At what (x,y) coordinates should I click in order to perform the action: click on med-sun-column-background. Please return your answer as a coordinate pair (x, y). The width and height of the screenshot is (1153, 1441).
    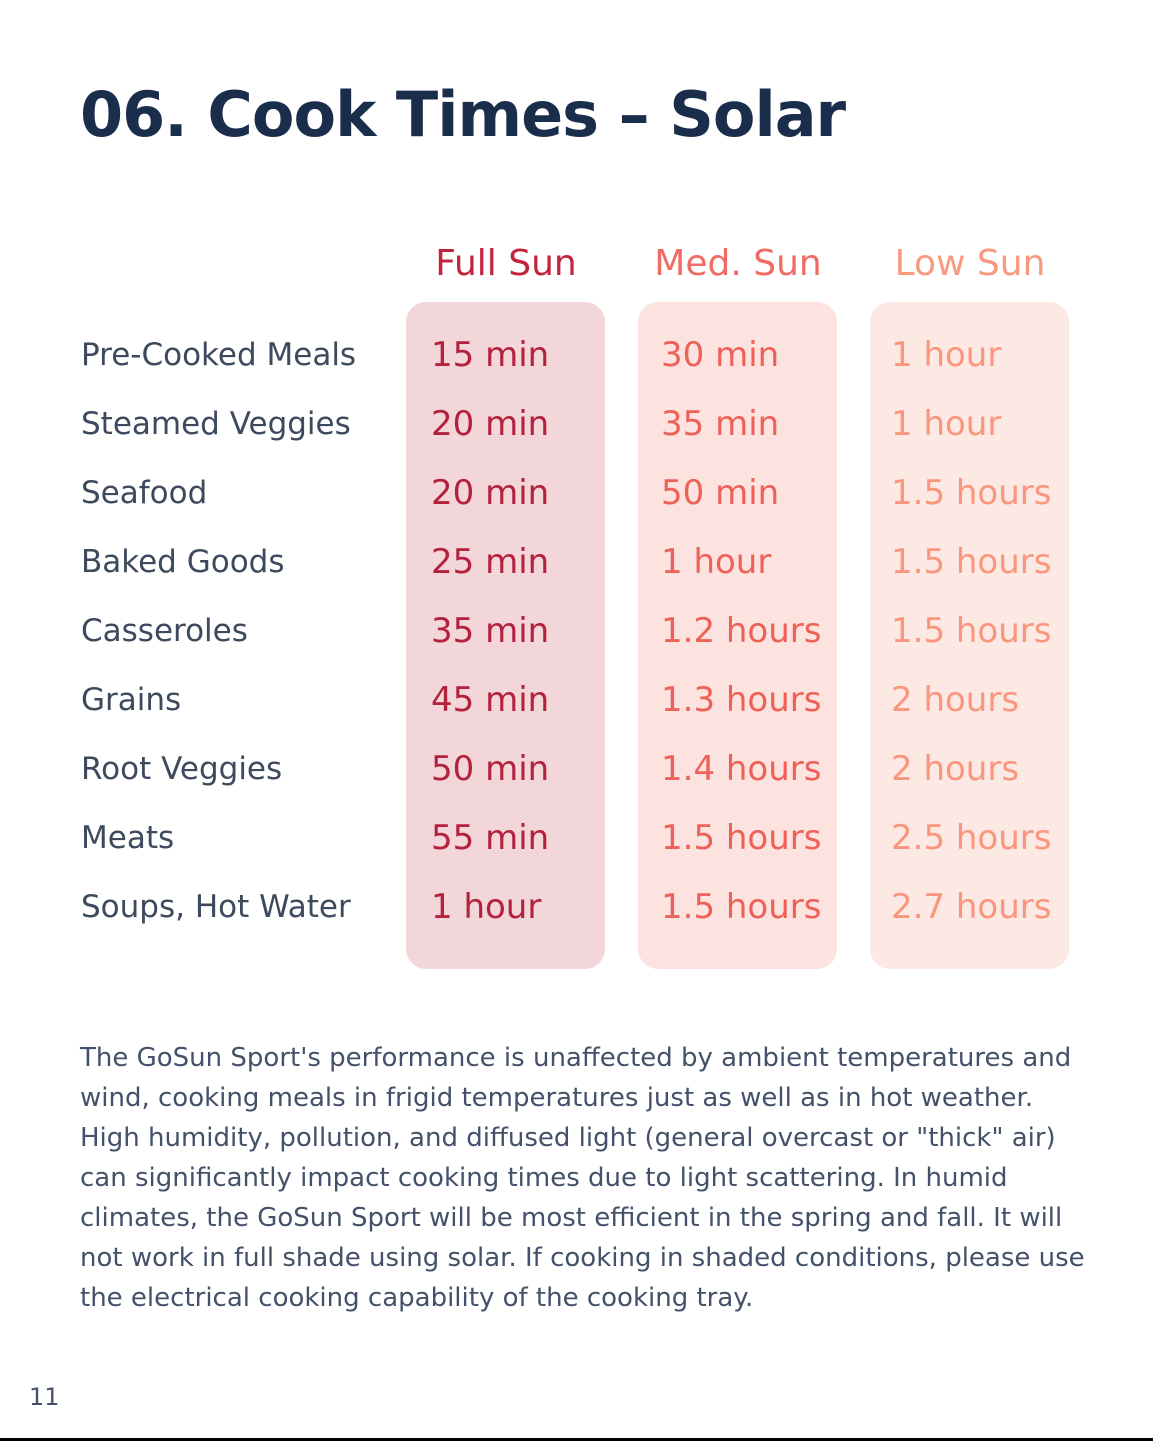
    Looking at the image, I should click on (737, 635).